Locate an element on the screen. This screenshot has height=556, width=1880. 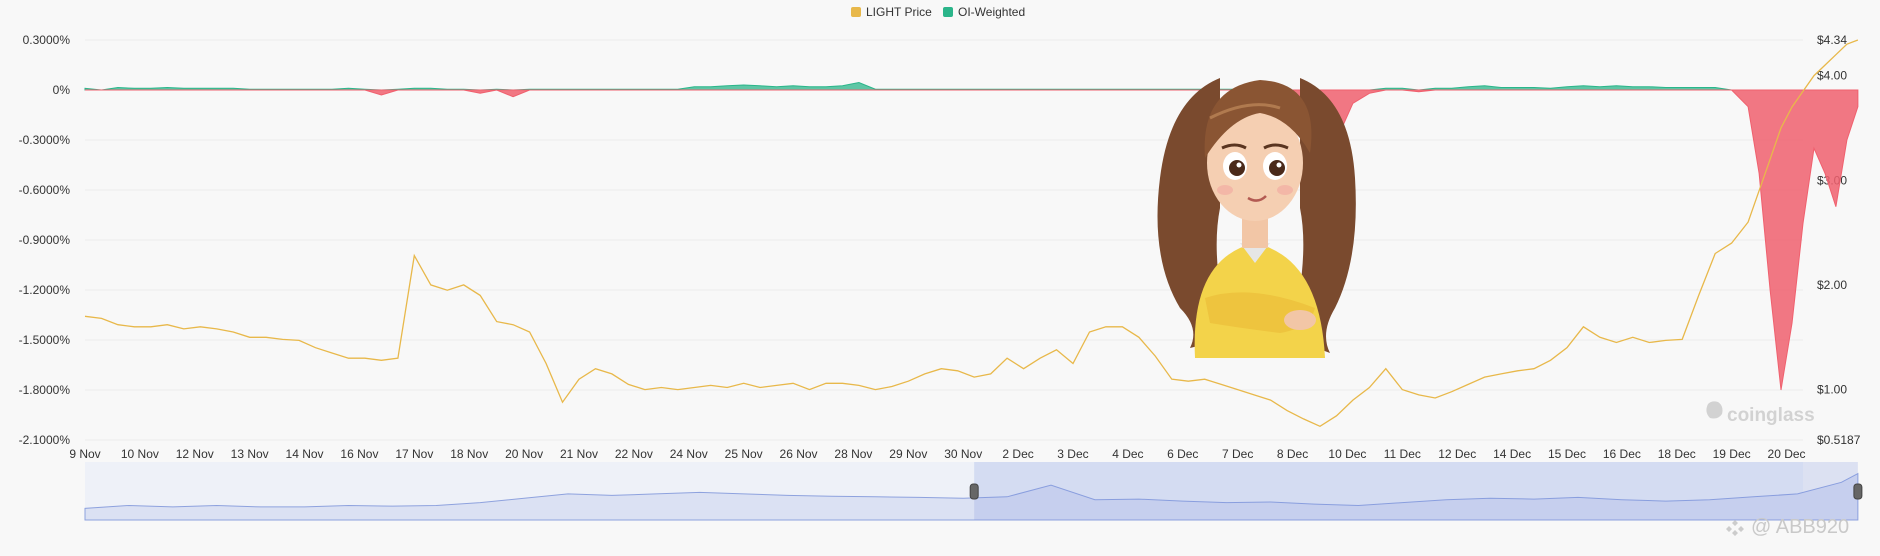
x-tick-label: 26 Nov is located at coordinates (799, 454).